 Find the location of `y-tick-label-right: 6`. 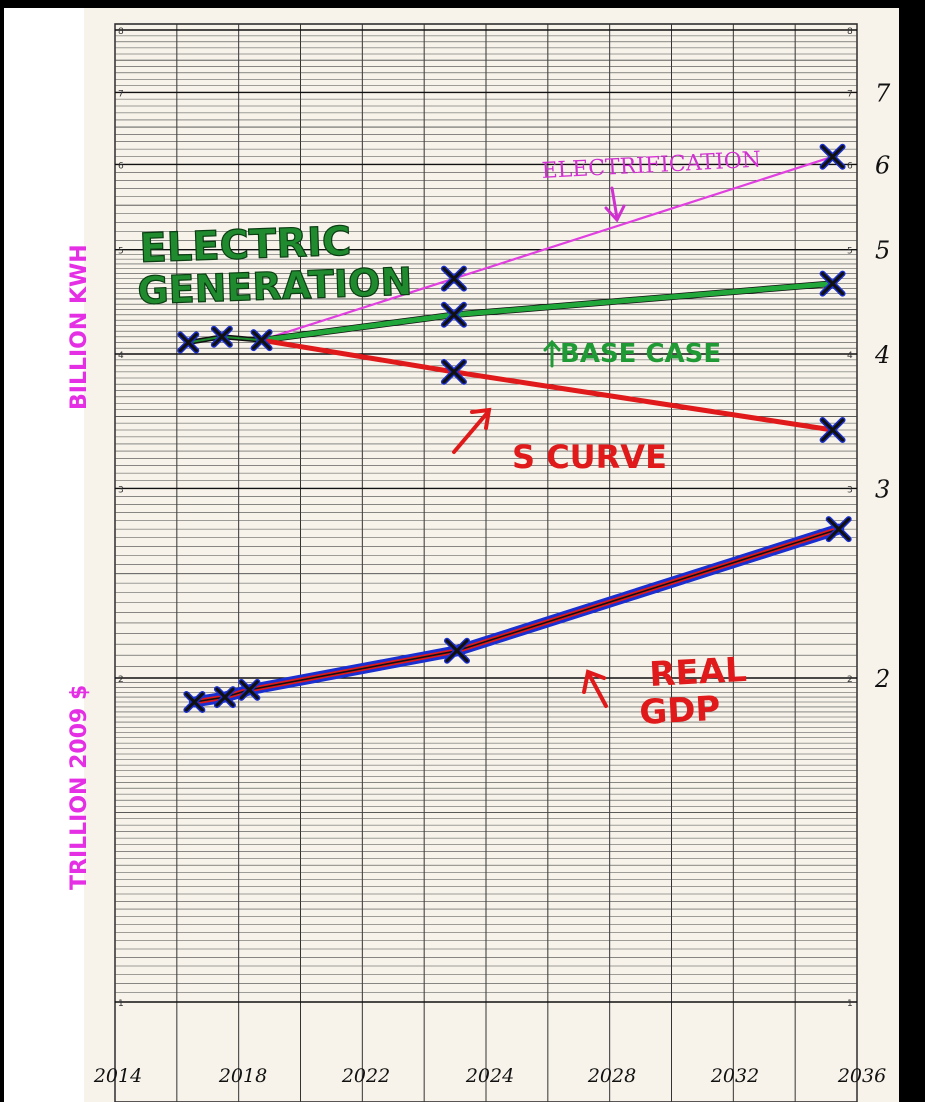

y-tick-label-right: 6 is located at coordinates (882, 165).